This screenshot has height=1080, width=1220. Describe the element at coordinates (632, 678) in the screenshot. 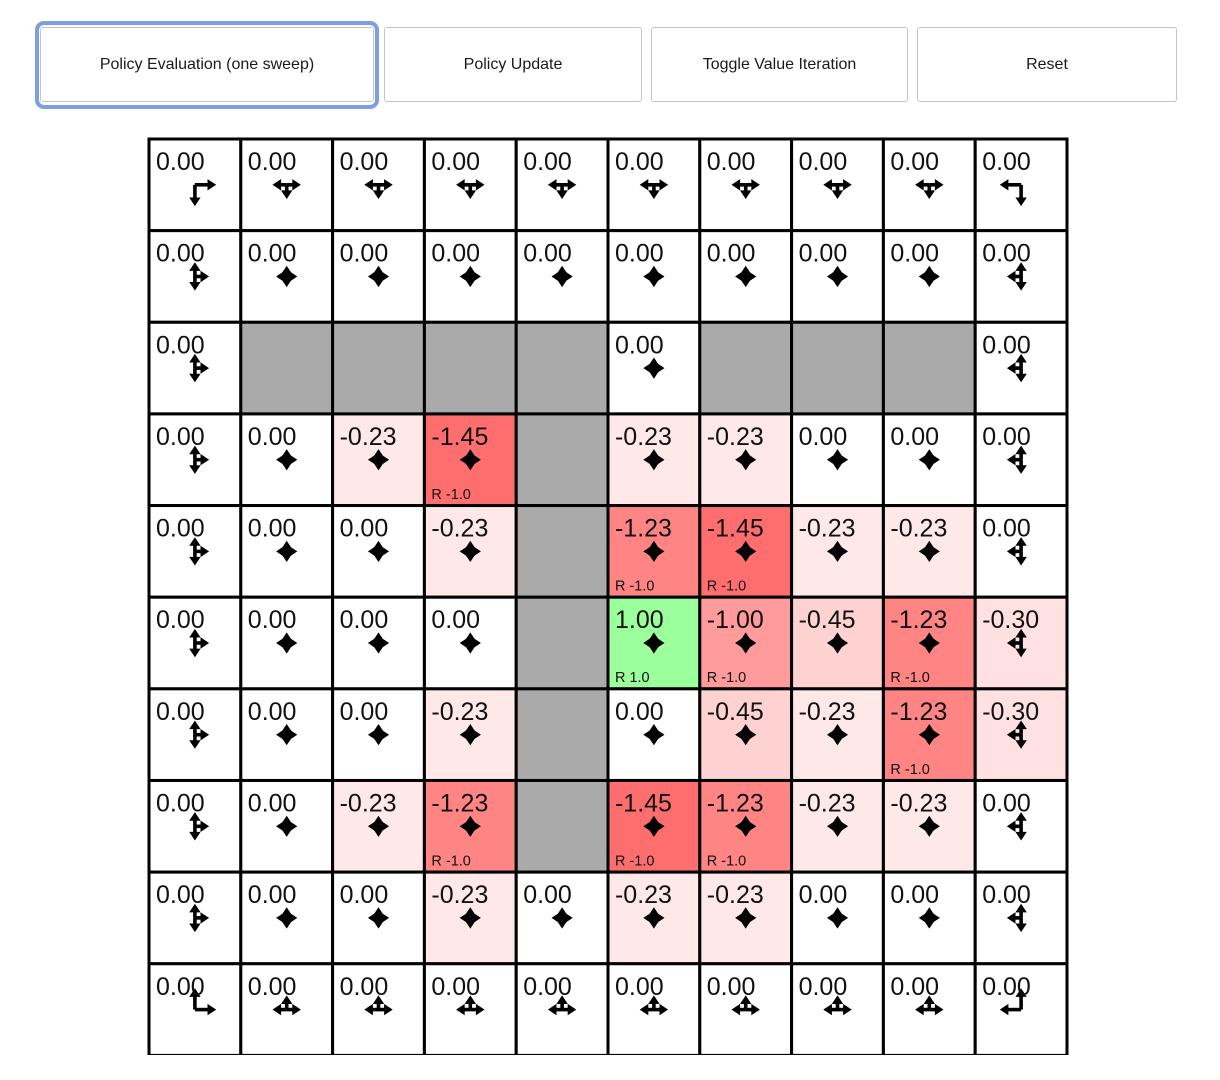

I see `svg-text: R 1.0` at that location.